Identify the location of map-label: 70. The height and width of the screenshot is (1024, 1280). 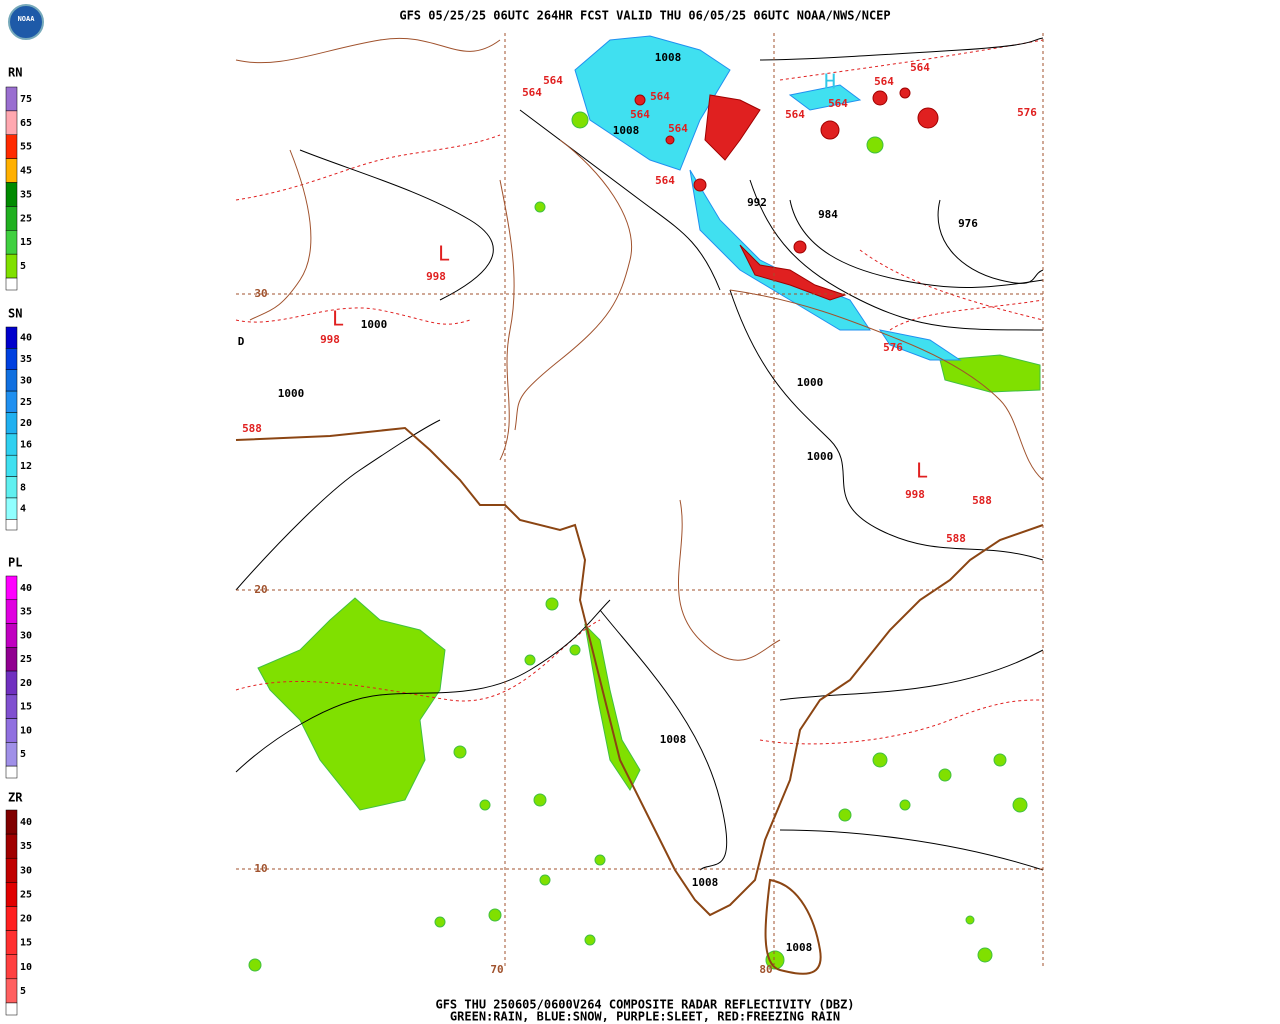
(496, 969).